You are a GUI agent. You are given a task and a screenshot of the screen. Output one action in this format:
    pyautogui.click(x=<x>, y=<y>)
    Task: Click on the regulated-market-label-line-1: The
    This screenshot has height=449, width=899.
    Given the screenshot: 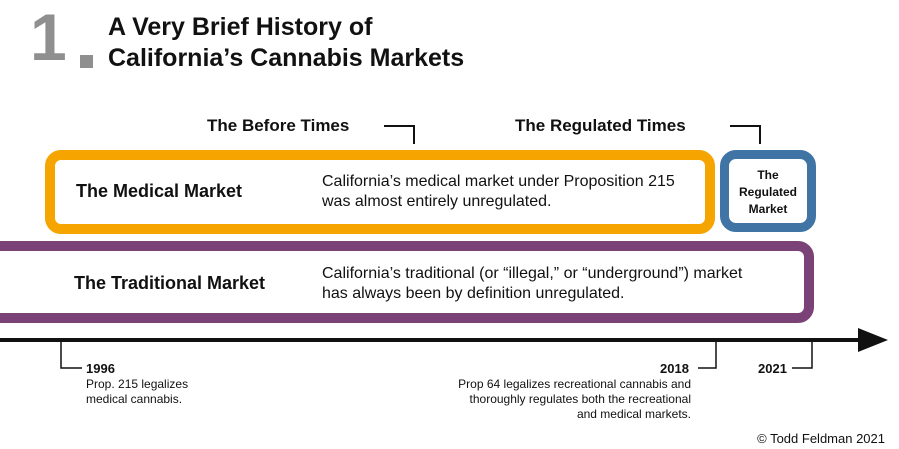 What is the action you would take?
    pyautogui.click(x=768, y=175)
    